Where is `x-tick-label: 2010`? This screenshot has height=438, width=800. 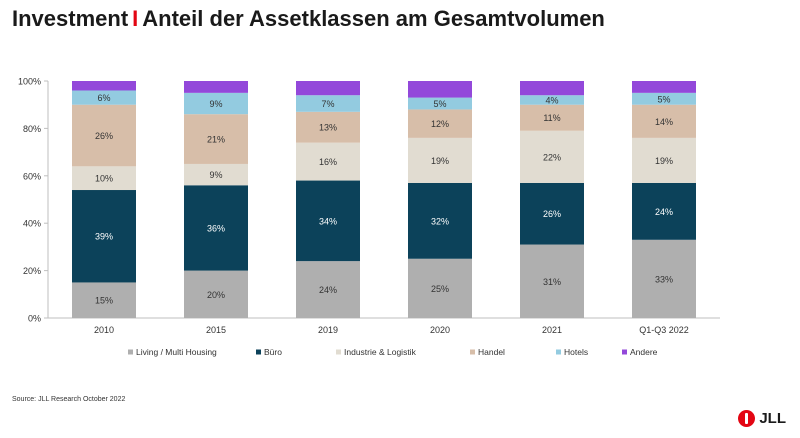
x-tick-label: 2010 is located at coordinates (104, 330).